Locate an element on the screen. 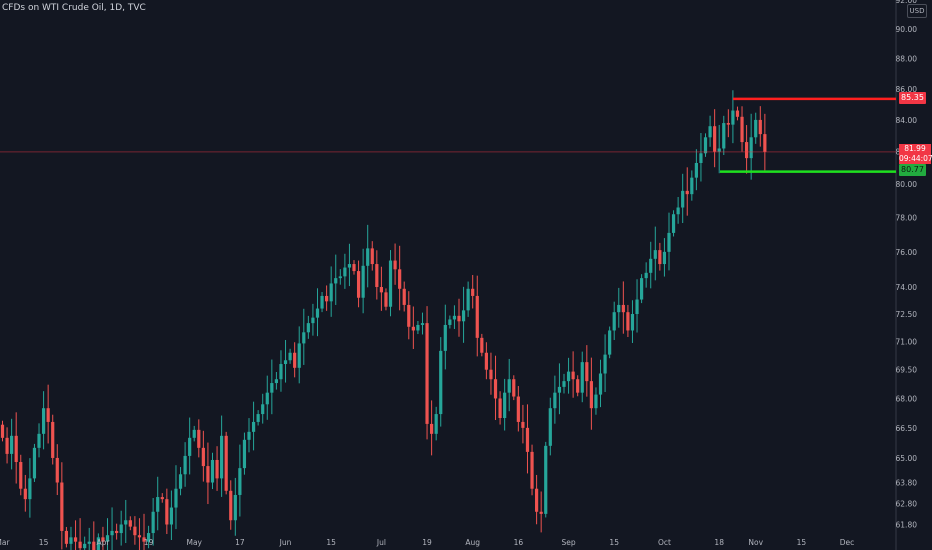  currency-label: USD is located at coordinates (917, 11).